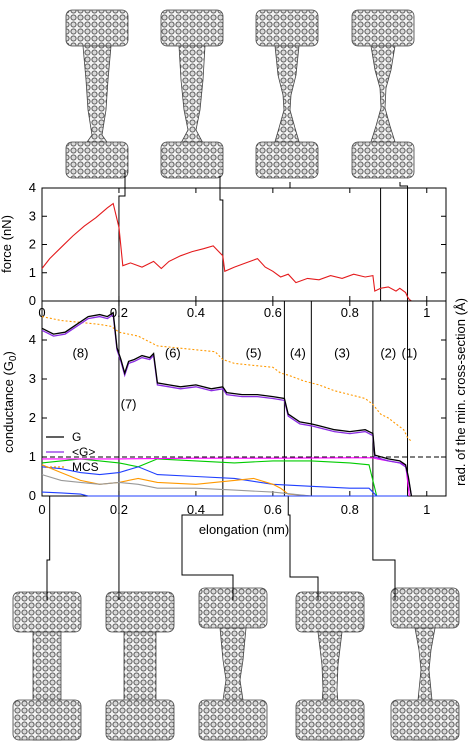 This screenshot has width=474, height=743. I want to click on force-series, so click(226, 252).